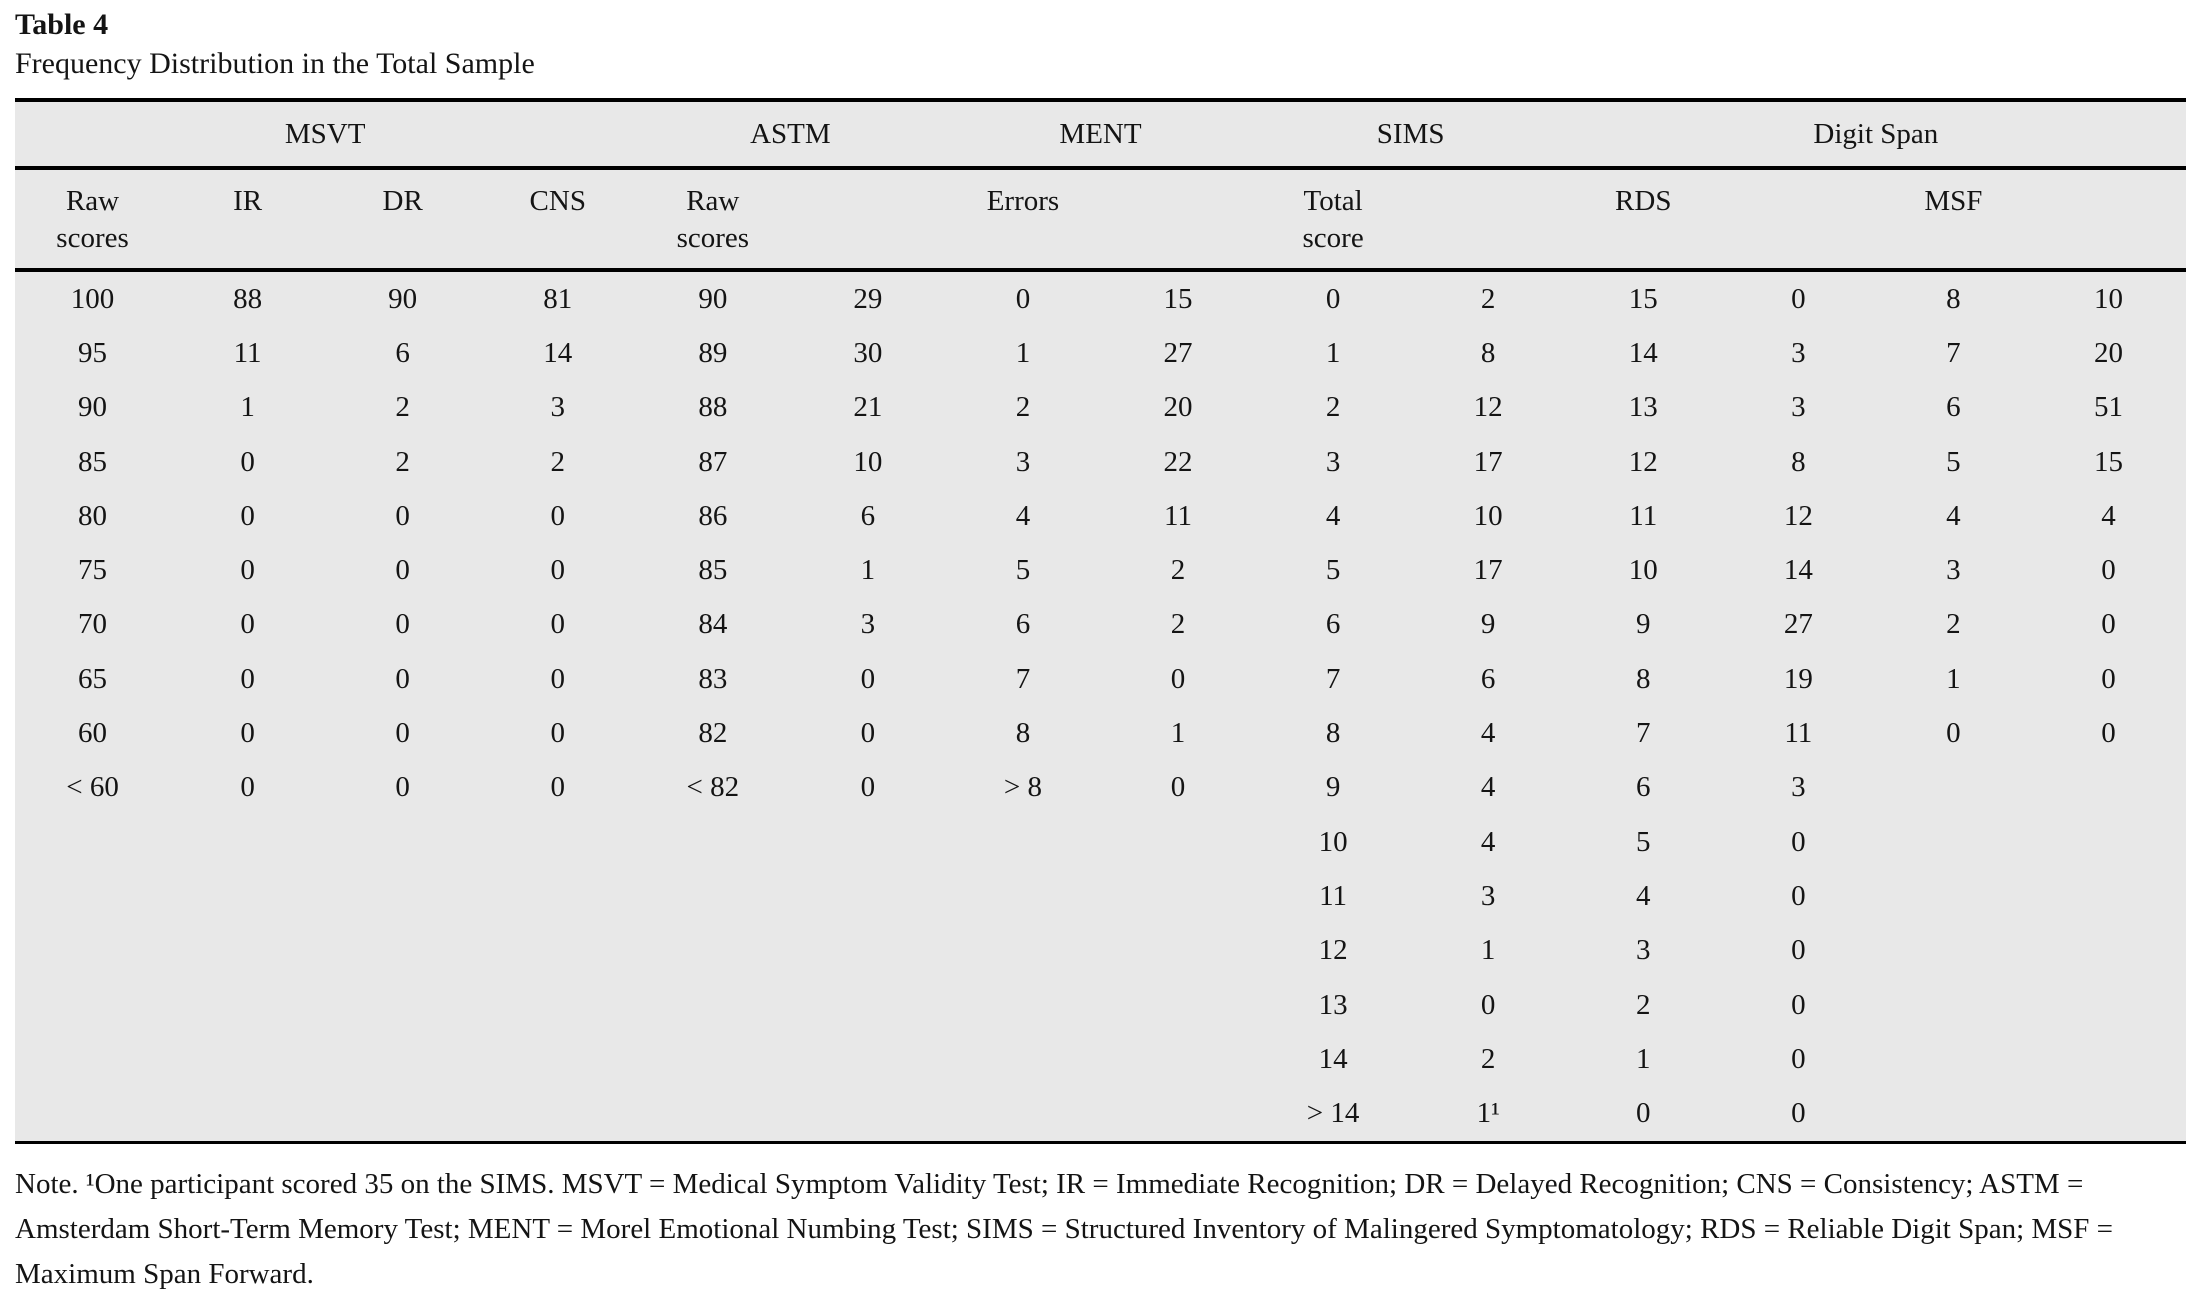 This screenshot has height=1297, width=2195. I want to click on table-cell: 17, so click(1488, 461).